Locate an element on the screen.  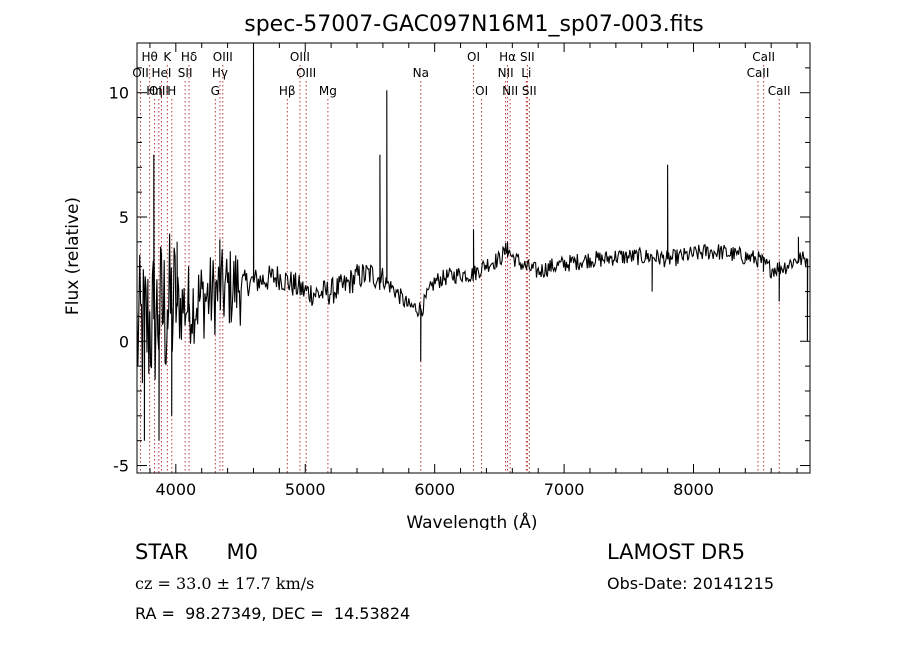
chart-title: spec-57007-GAC097N16M1_sp07-003.fits is located at coordinates (474, 24).